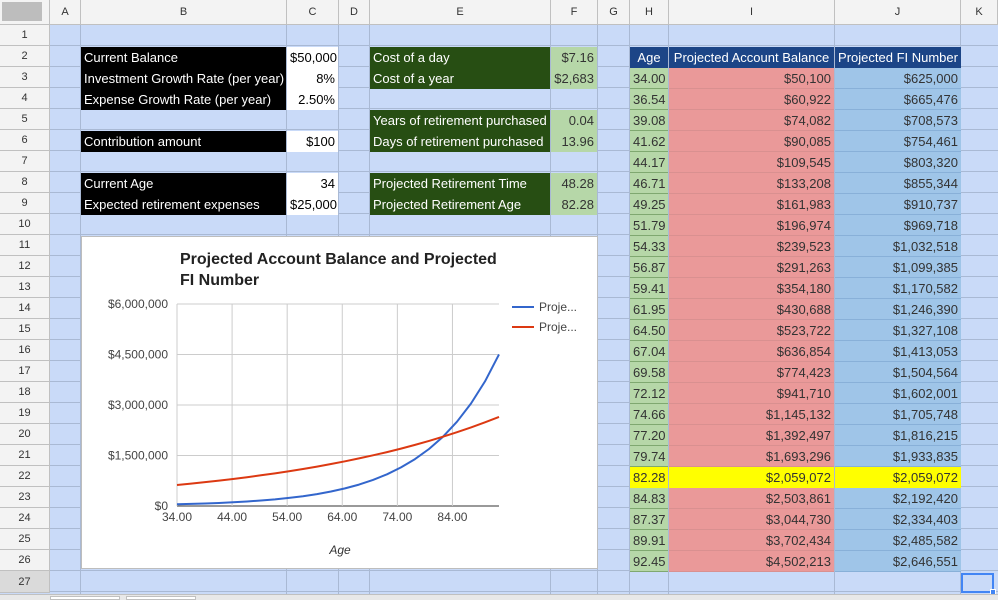 This screenshot has width=998, height=600. What do you see at coordinates (751, 351) in the screenshot?
I see `table-cell-balance: $636,854` at bounding box center [751, 351].